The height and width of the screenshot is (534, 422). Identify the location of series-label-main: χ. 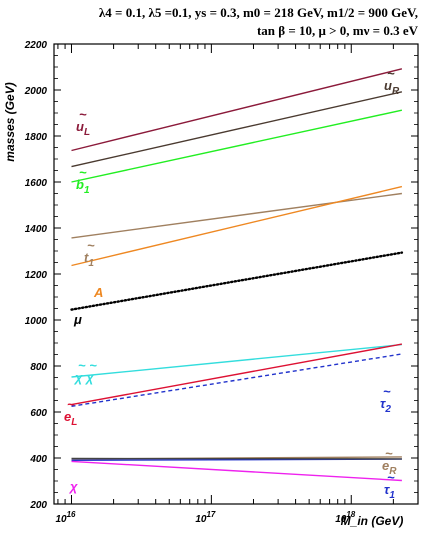
(73, 486).